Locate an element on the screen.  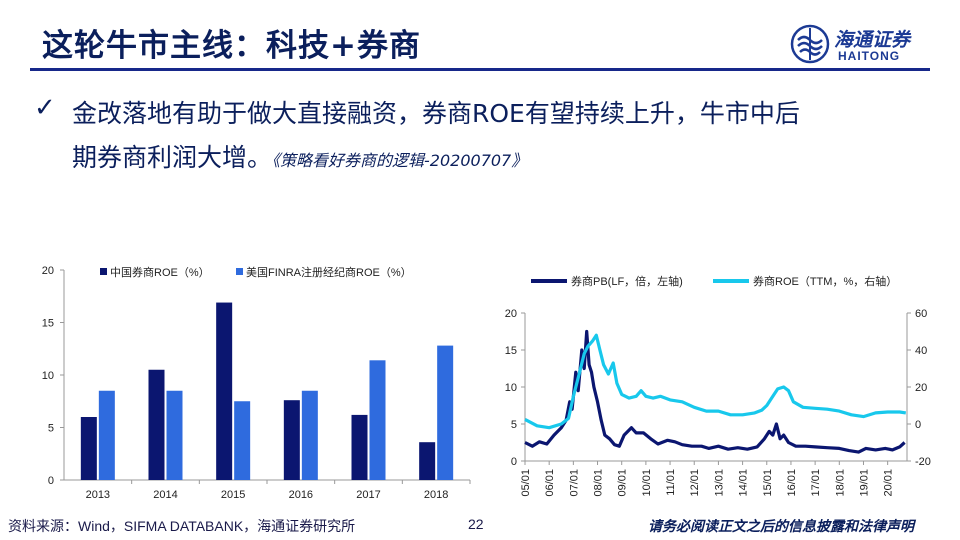
logo-text-cn: 海通证券 is located at coordinates (872, 40).